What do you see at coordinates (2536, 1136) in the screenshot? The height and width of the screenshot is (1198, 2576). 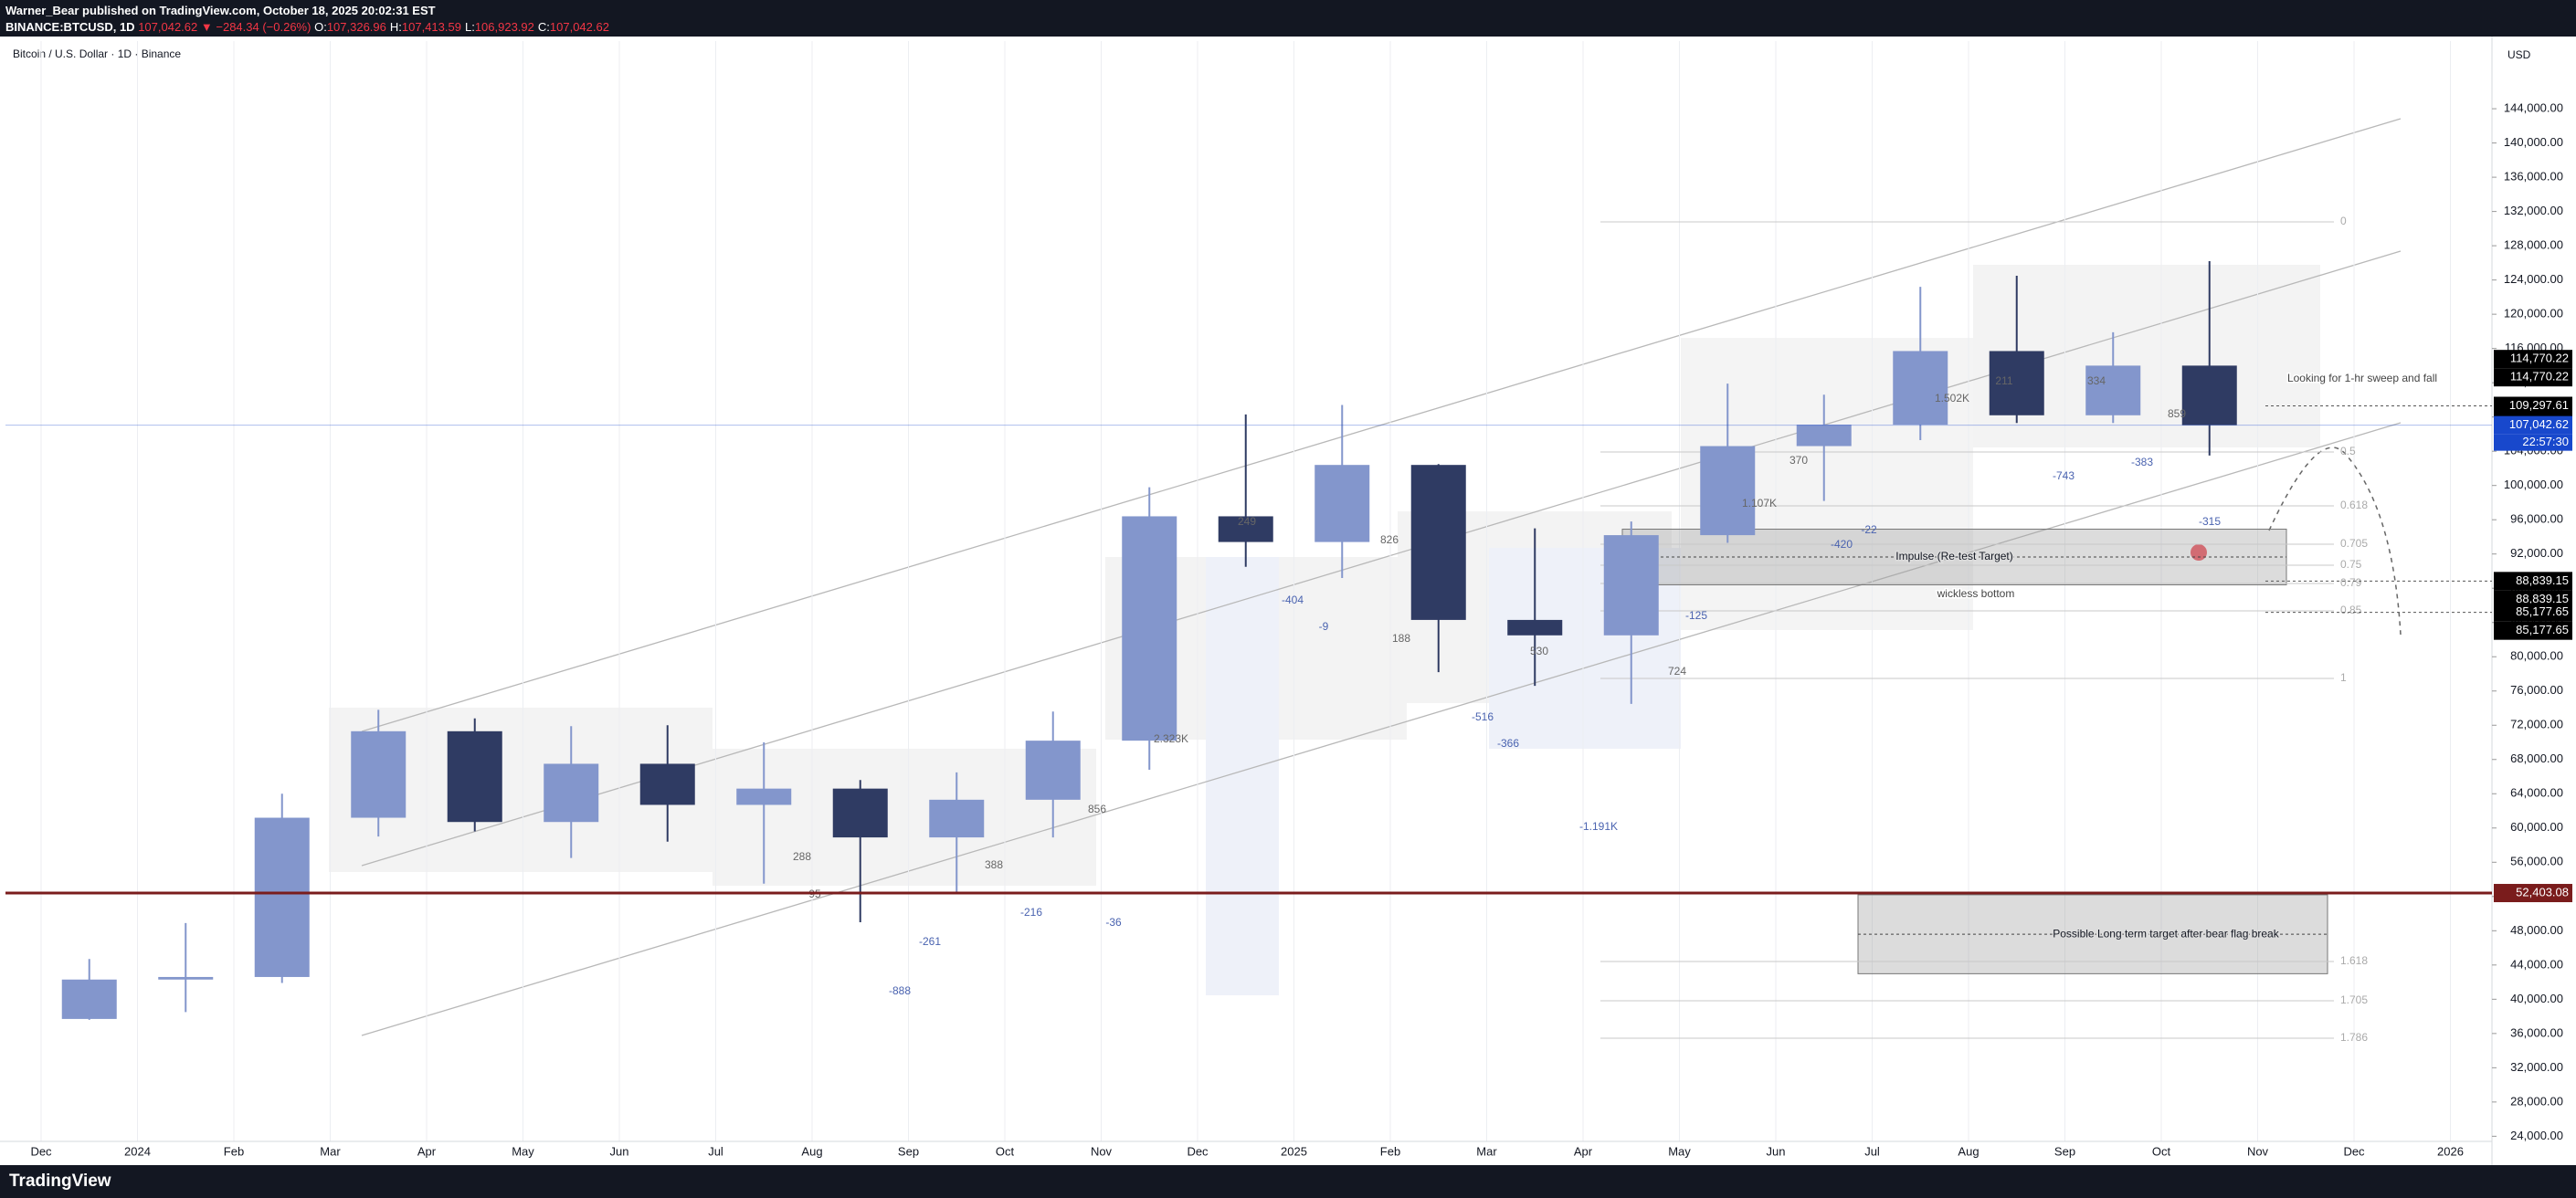 I see `y-tick-label: 24,000.00` at bounding box center [2536, 1136].